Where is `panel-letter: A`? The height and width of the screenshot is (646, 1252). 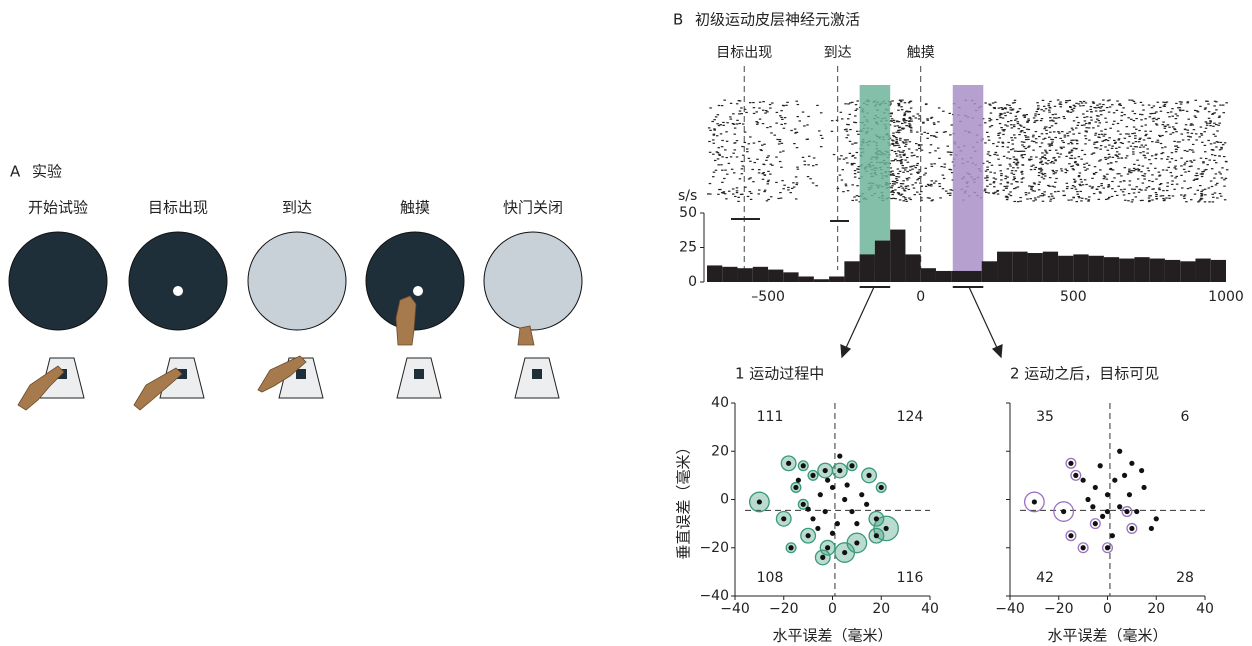 panel-letter: A is located at coordinates (15, 172).